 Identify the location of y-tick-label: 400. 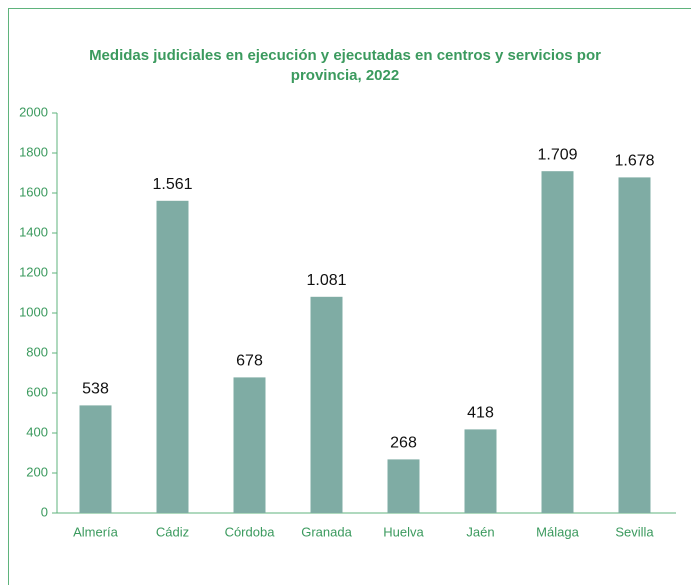
(37, 431).